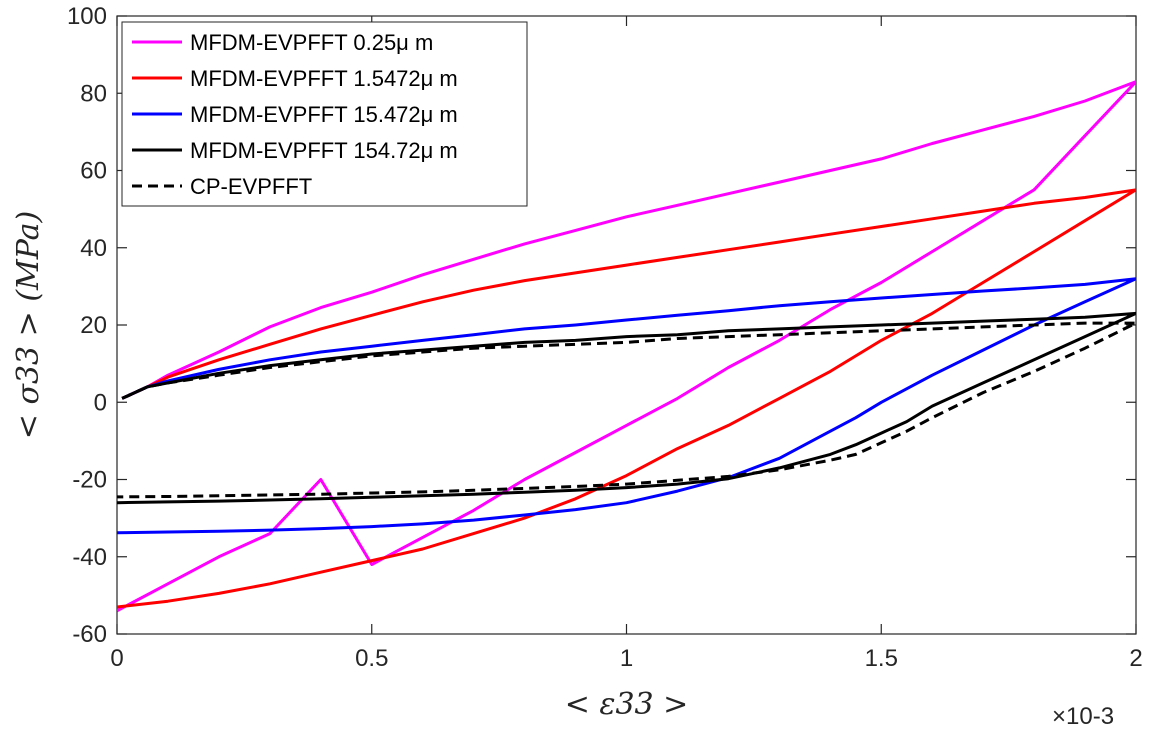  Describe the element at coordinates (28, 325) in the screenshot. I see `y-axis-title: < σ33 > (MPa)` at that location.